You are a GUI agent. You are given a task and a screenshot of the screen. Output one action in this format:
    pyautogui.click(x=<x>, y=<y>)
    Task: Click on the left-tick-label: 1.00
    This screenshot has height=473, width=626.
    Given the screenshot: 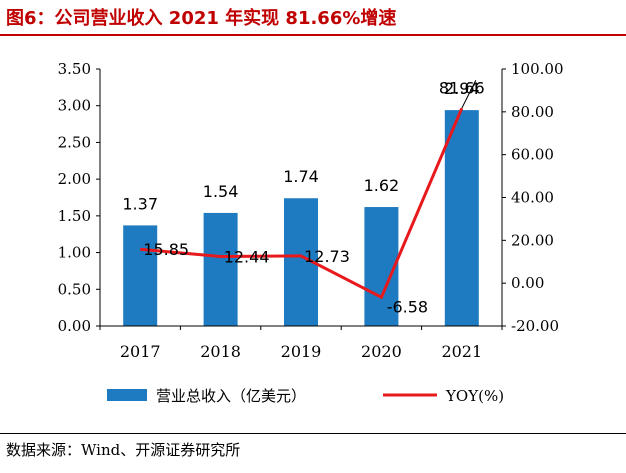 What is the action you would take?
    pyautogui.click(x=74, y=253)
    